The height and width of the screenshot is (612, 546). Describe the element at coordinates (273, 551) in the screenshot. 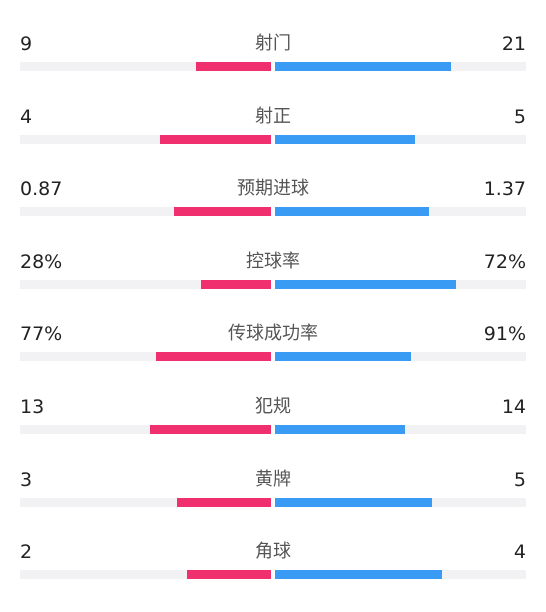

I see `stat-label: 角球` at that location.